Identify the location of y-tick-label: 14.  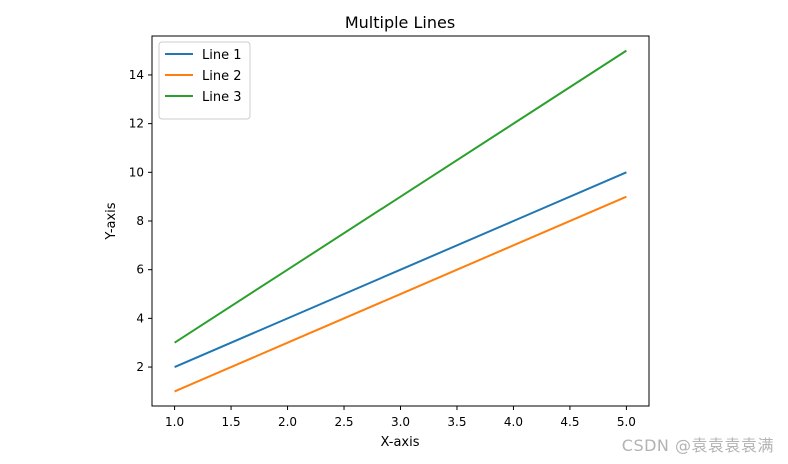
(136, 75).